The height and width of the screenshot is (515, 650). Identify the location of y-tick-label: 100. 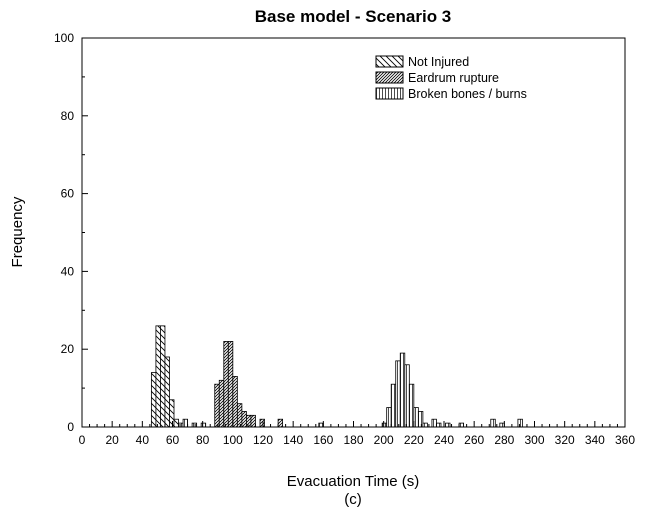
(64, 38).